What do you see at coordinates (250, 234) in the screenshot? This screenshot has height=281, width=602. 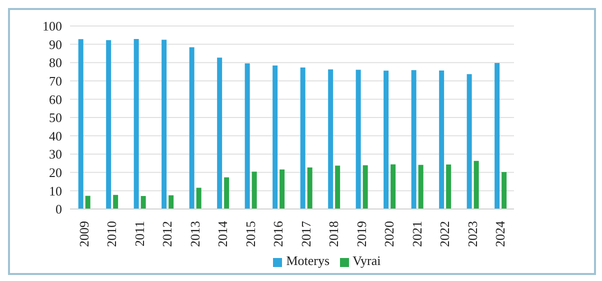 I see `x-tick-label: 2015` at bounding box center [250, 234].